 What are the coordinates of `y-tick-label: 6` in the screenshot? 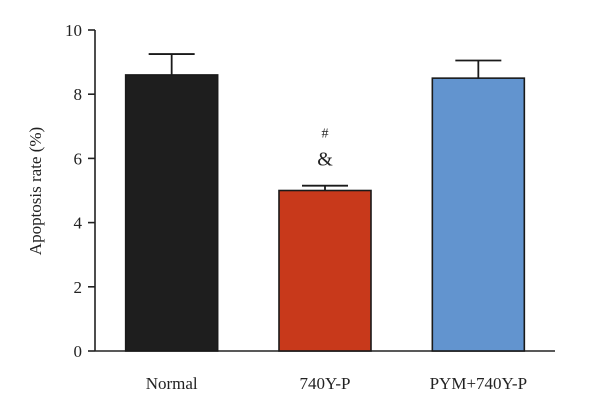 It's located at (78, 158).